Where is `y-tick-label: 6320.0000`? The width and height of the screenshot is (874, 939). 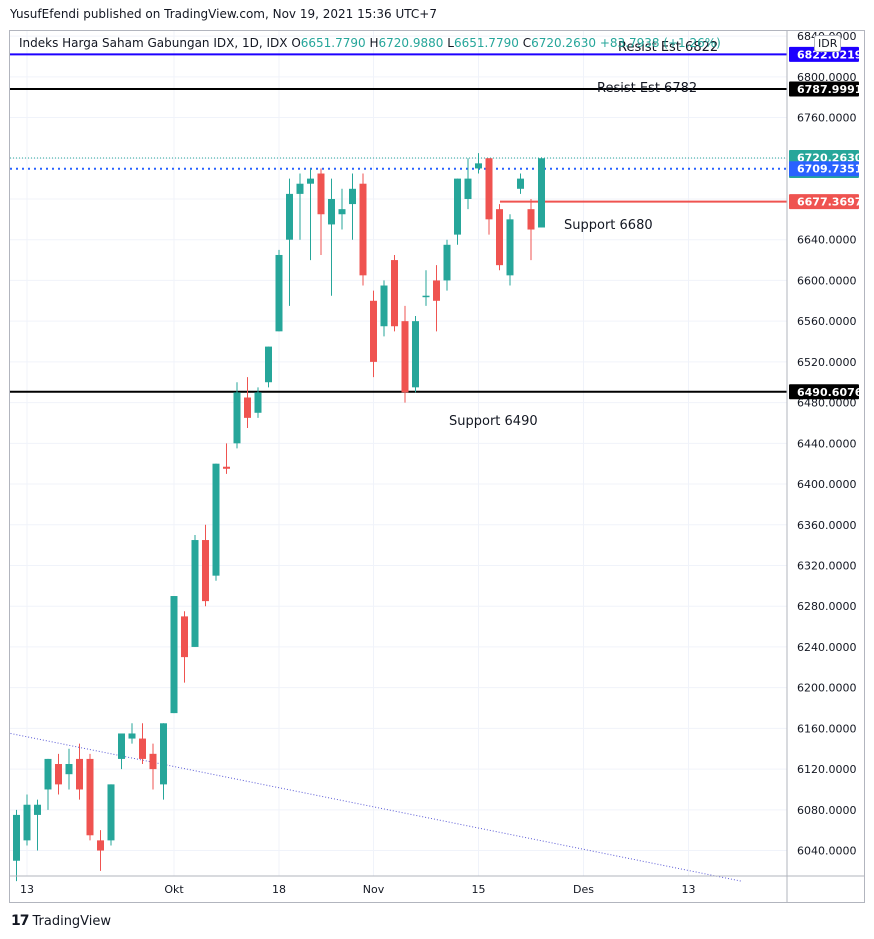 y-tick-label: 6320.0000 is located at coordinates (827, 565).